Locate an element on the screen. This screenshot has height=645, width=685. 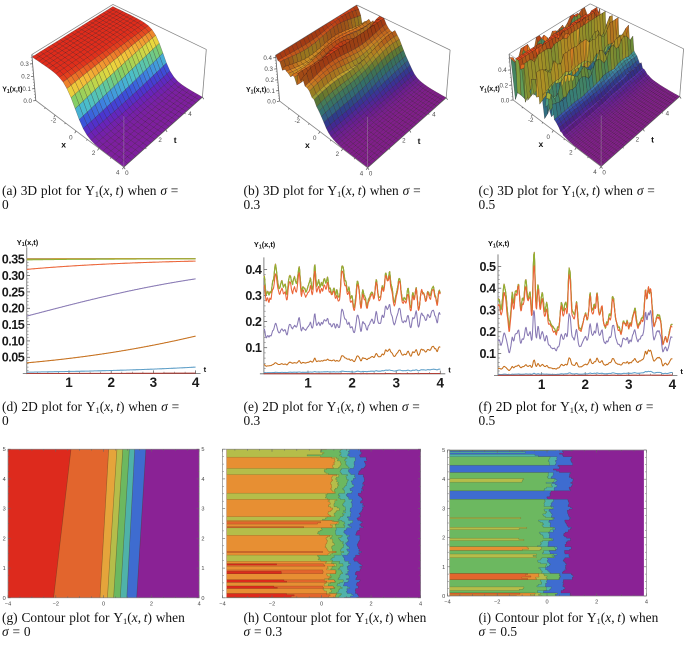
svg-text: 0.15 is located at coordinates (13, 325).